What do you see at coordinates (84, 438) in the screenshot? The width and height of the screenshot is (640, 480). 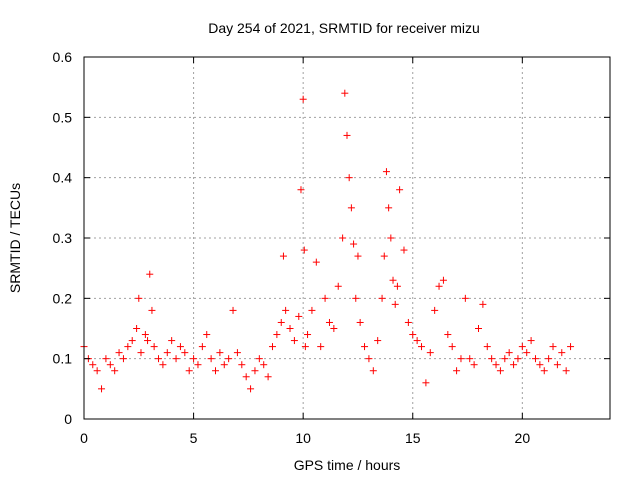 I see `x-tick-label: 0` at bounding box center [84, 438].